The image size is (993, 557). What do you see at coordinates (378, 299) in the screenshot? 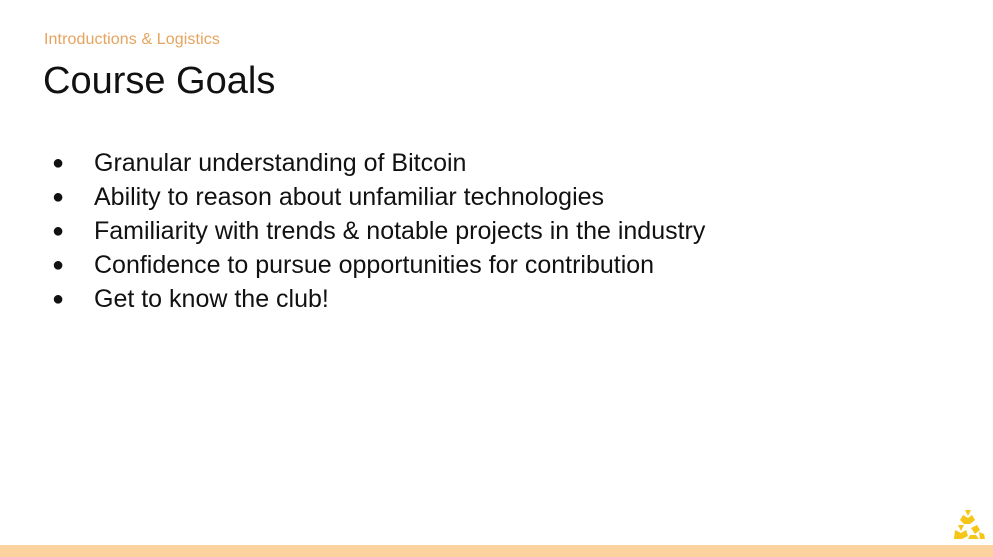
I see `goal-item: ● Get to know the club!` at bounding box center [378, 299].